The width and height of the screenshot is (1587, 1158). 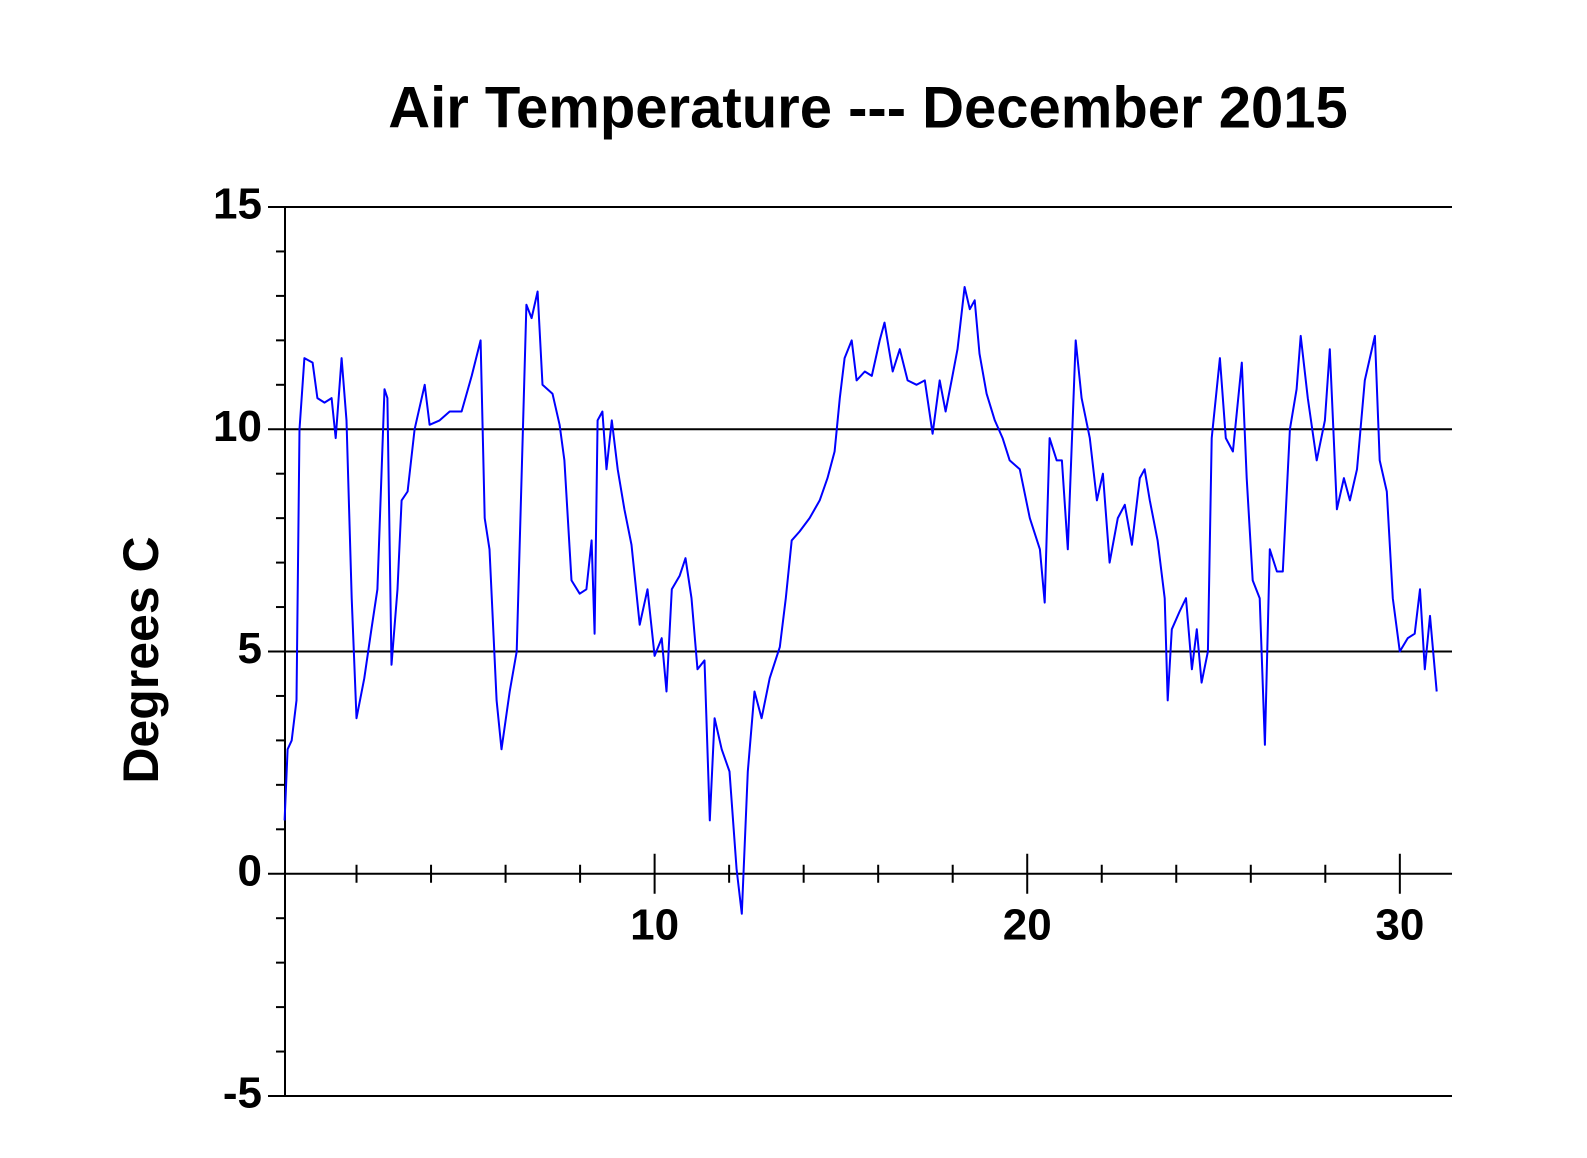 What do you see at coordinates (237, 426) in the screenshot?
I see `y-tick-label: 10` at bounding box center [237, 426].